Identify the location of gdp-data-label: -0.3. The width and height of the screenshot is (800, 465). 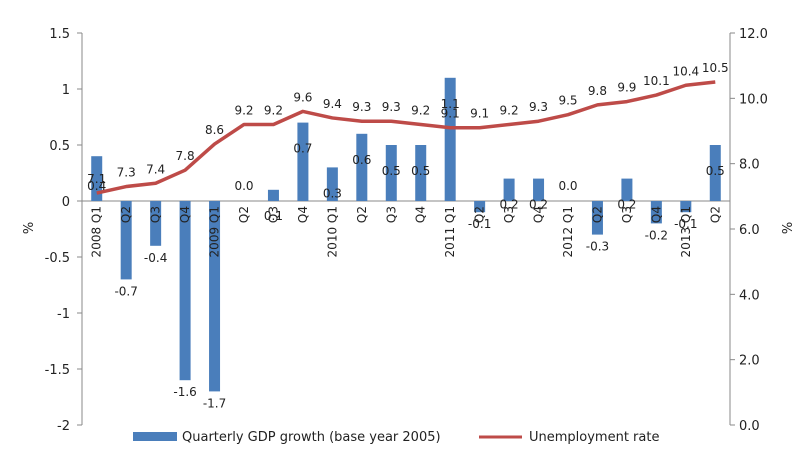
(597, 247).